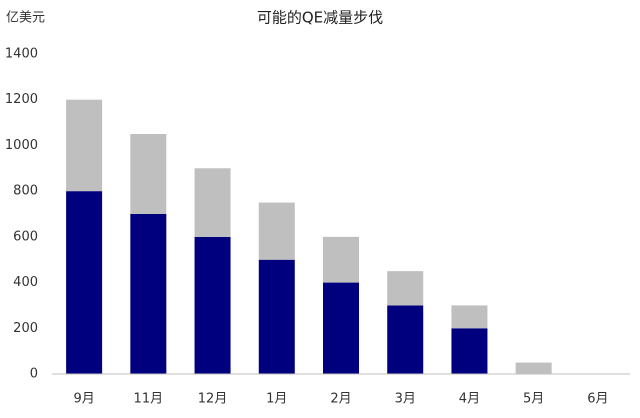 Image resolution: width=640 pixels, height=418 pixels. Describe the element at coordinates (213, 399) in the screenshot. I see `x-tick-label: 12月` at that location.